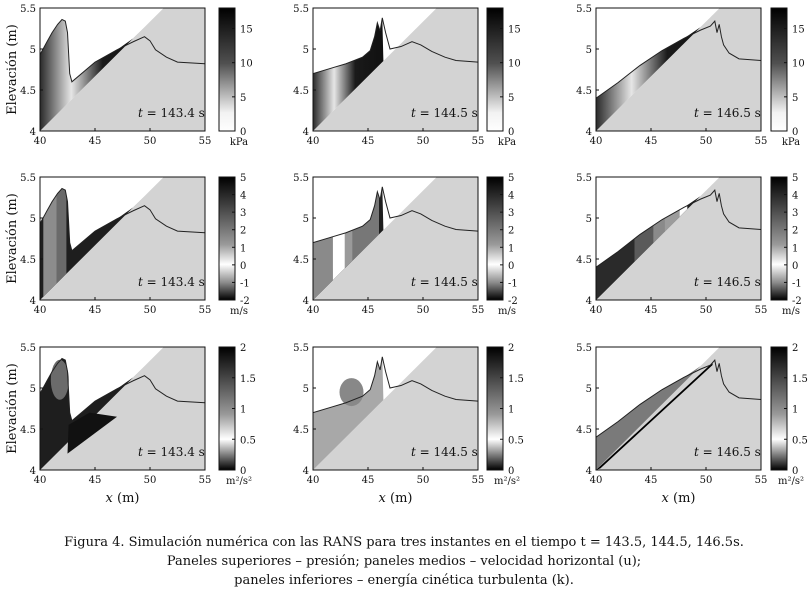 This screenshot has height=600, width=808. Describe the element at coordinates (800, 440) in the screenshot. I see `colorbar-tick-label: 0.5` at that location.